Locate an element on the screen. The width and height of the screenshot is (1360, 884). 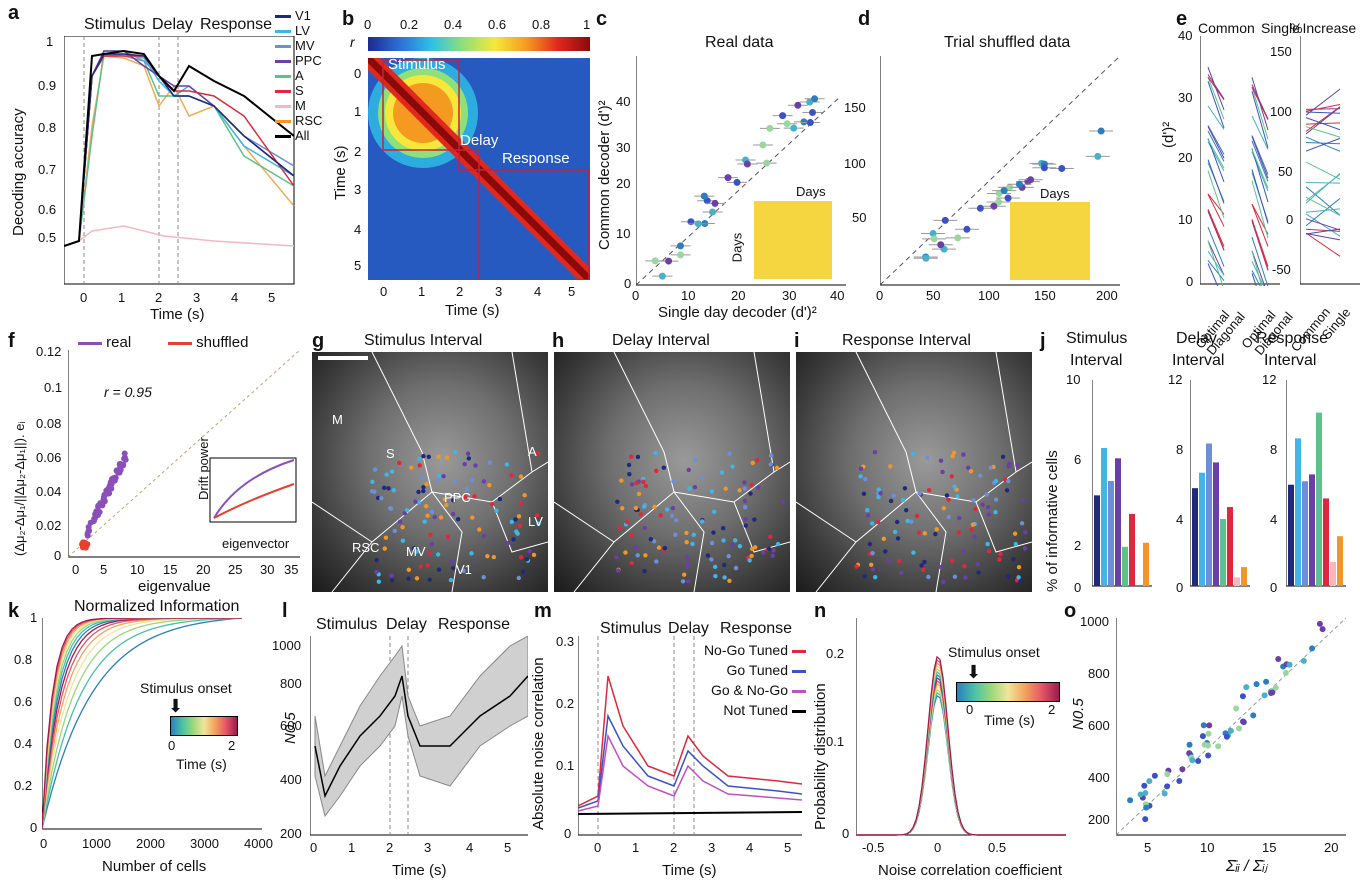
i-brain-image is located at coordinates (914, 472).